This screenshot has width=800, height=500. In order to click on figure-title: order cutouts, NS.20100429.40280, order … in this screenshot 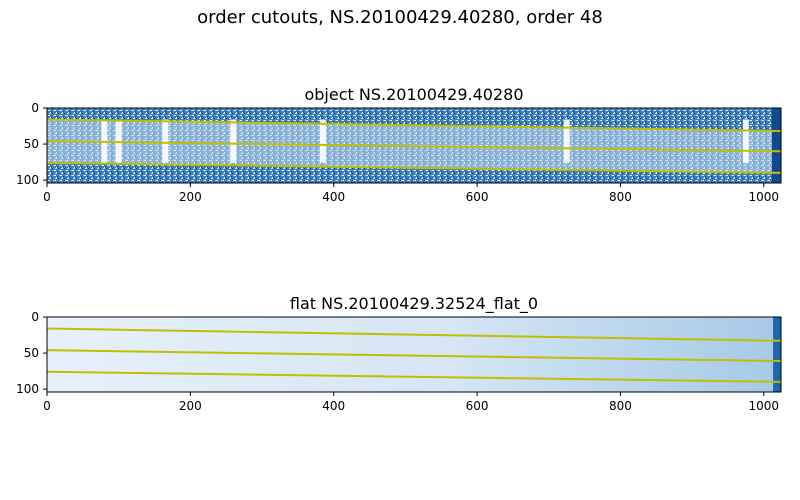, I will do `click(400, 17)`.